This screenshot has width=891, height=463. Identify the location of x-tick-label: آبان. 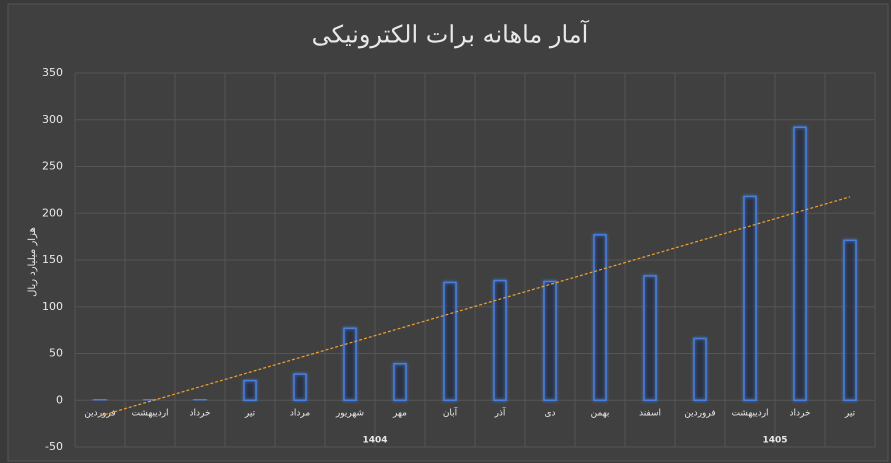
(450, 413).